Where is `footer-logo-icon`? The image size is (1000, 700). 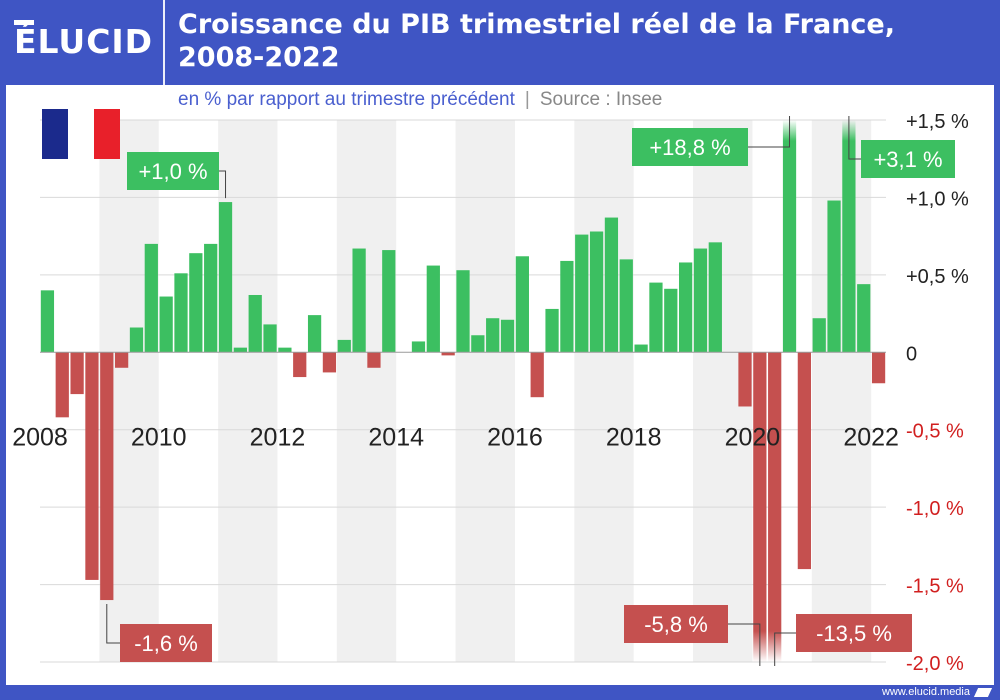 footer-logo-icon is located at coordinates (983, 692).